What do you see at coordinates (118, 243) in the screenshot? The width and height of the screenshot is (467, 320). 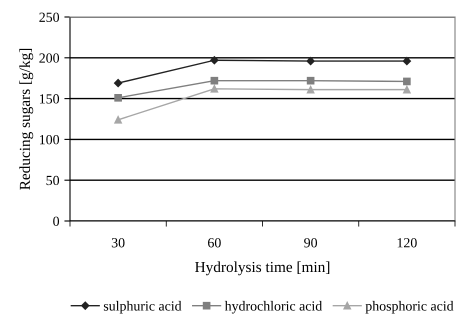 I see `x-tick-label: 30` at bounding box center [118, 243].